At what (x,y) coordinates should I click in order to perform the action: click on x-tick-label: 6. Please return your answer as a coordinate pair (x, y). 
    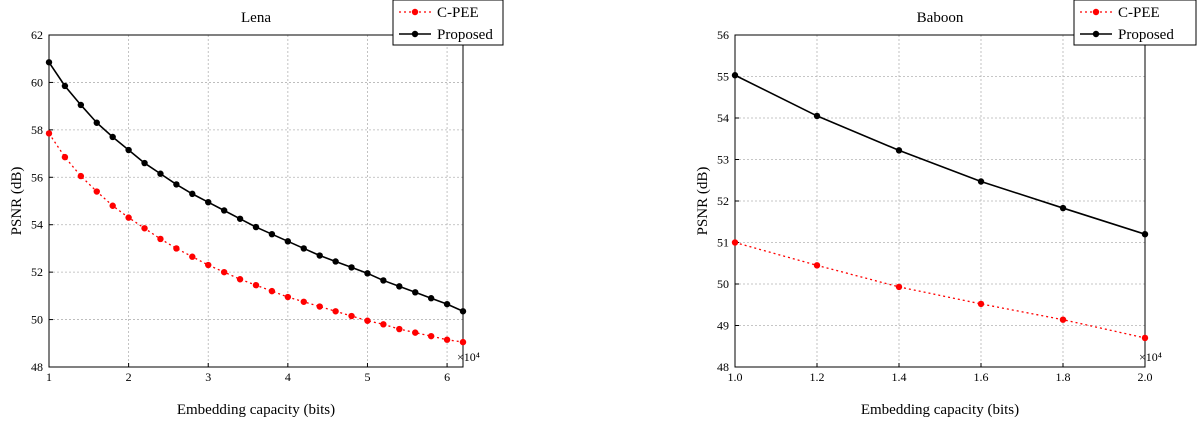
    Looking at the image, I should click on (447, 377).